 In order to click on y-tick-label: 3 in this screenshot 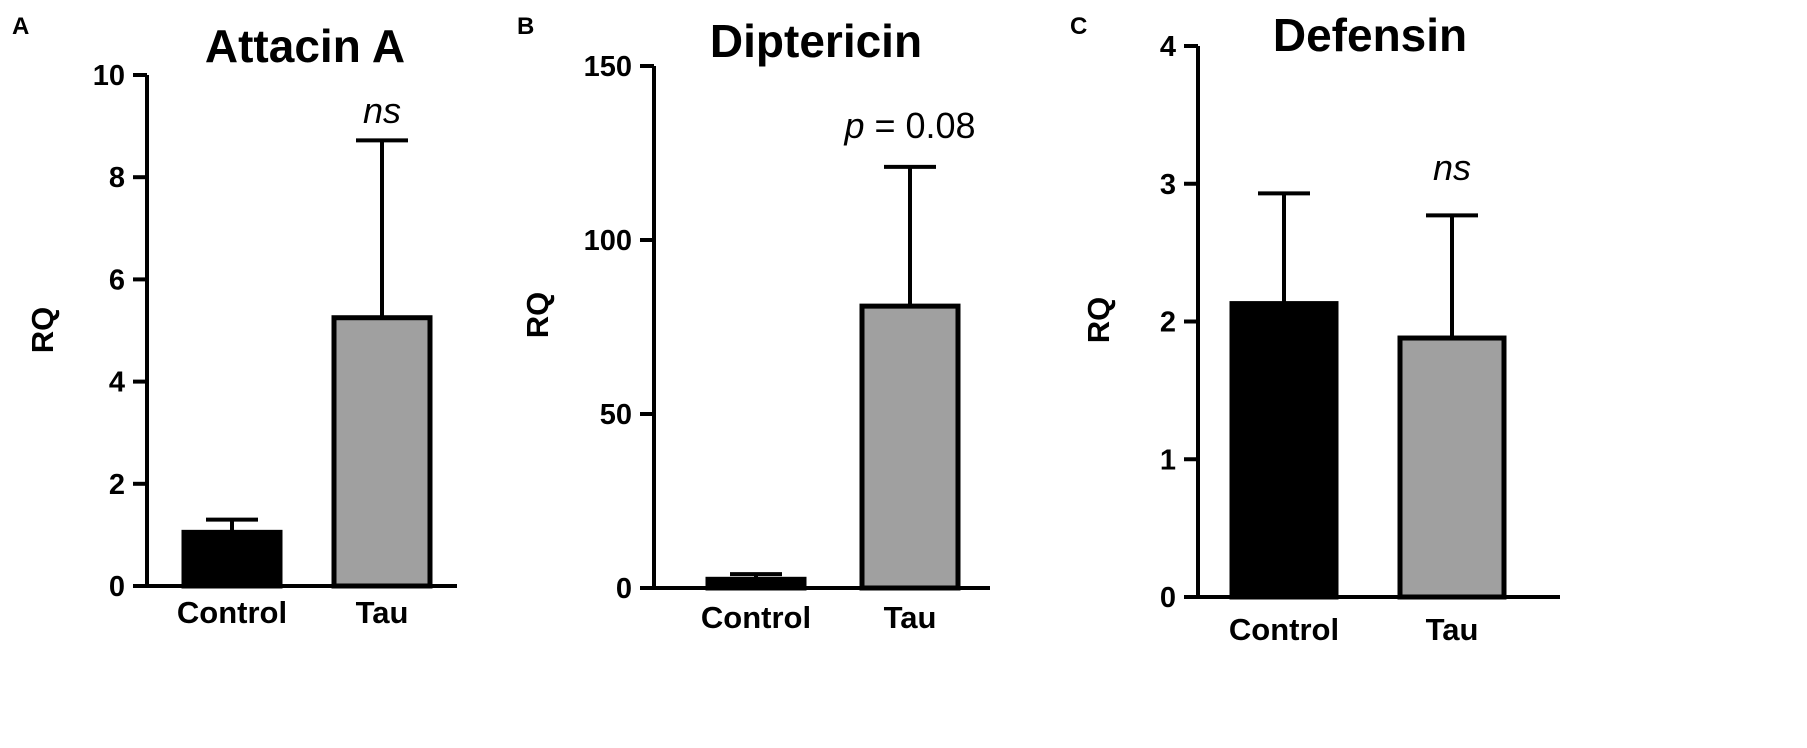, I will do `click(1168, 185)`.